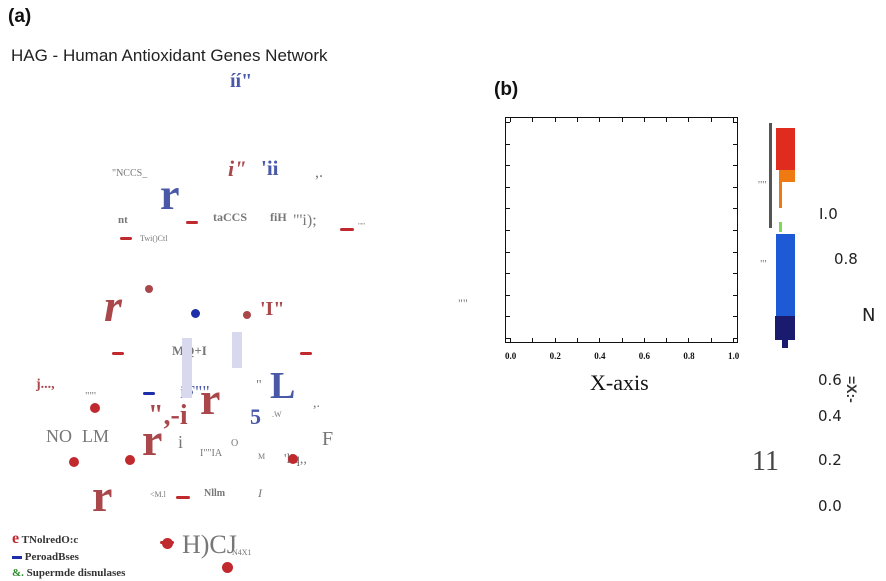  Describe the element at coordinates (785, 344) in the screenshot. I see `colorbar-segment-navy-tip` at that location.